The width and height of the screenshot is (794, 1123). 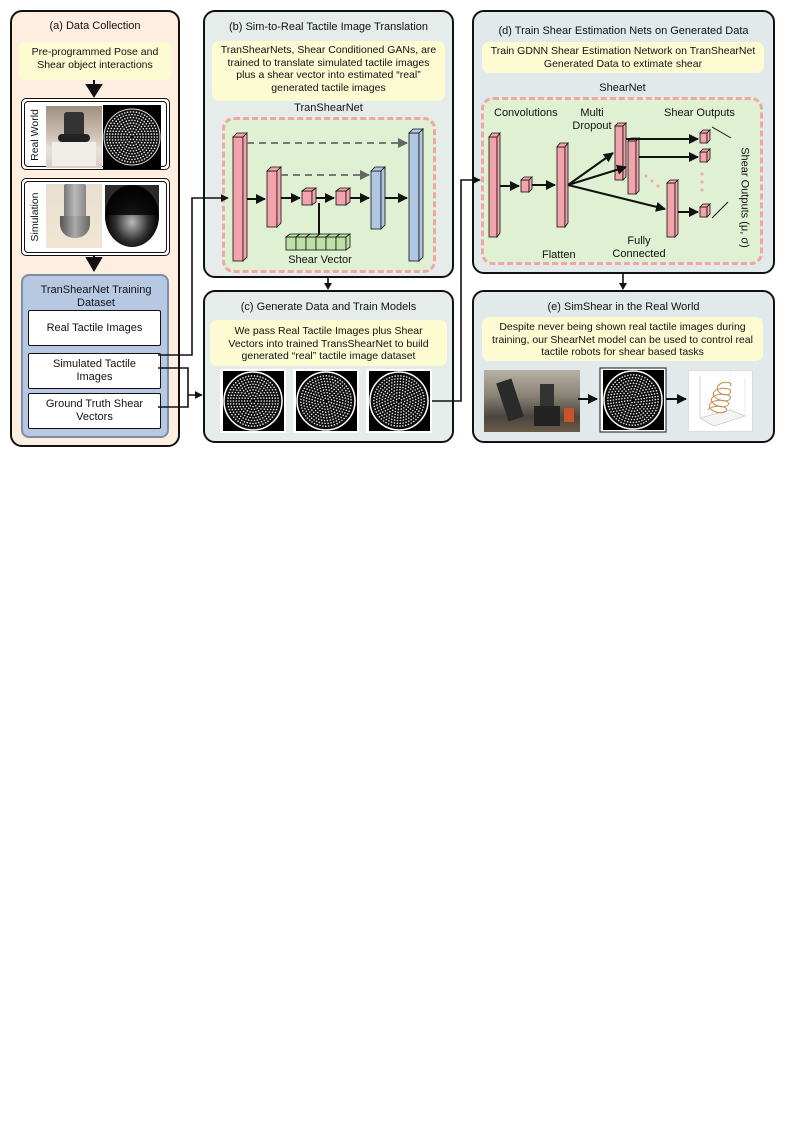 I want to click on fully-connected-label: Fully Connected, so click(x=639, y=247).